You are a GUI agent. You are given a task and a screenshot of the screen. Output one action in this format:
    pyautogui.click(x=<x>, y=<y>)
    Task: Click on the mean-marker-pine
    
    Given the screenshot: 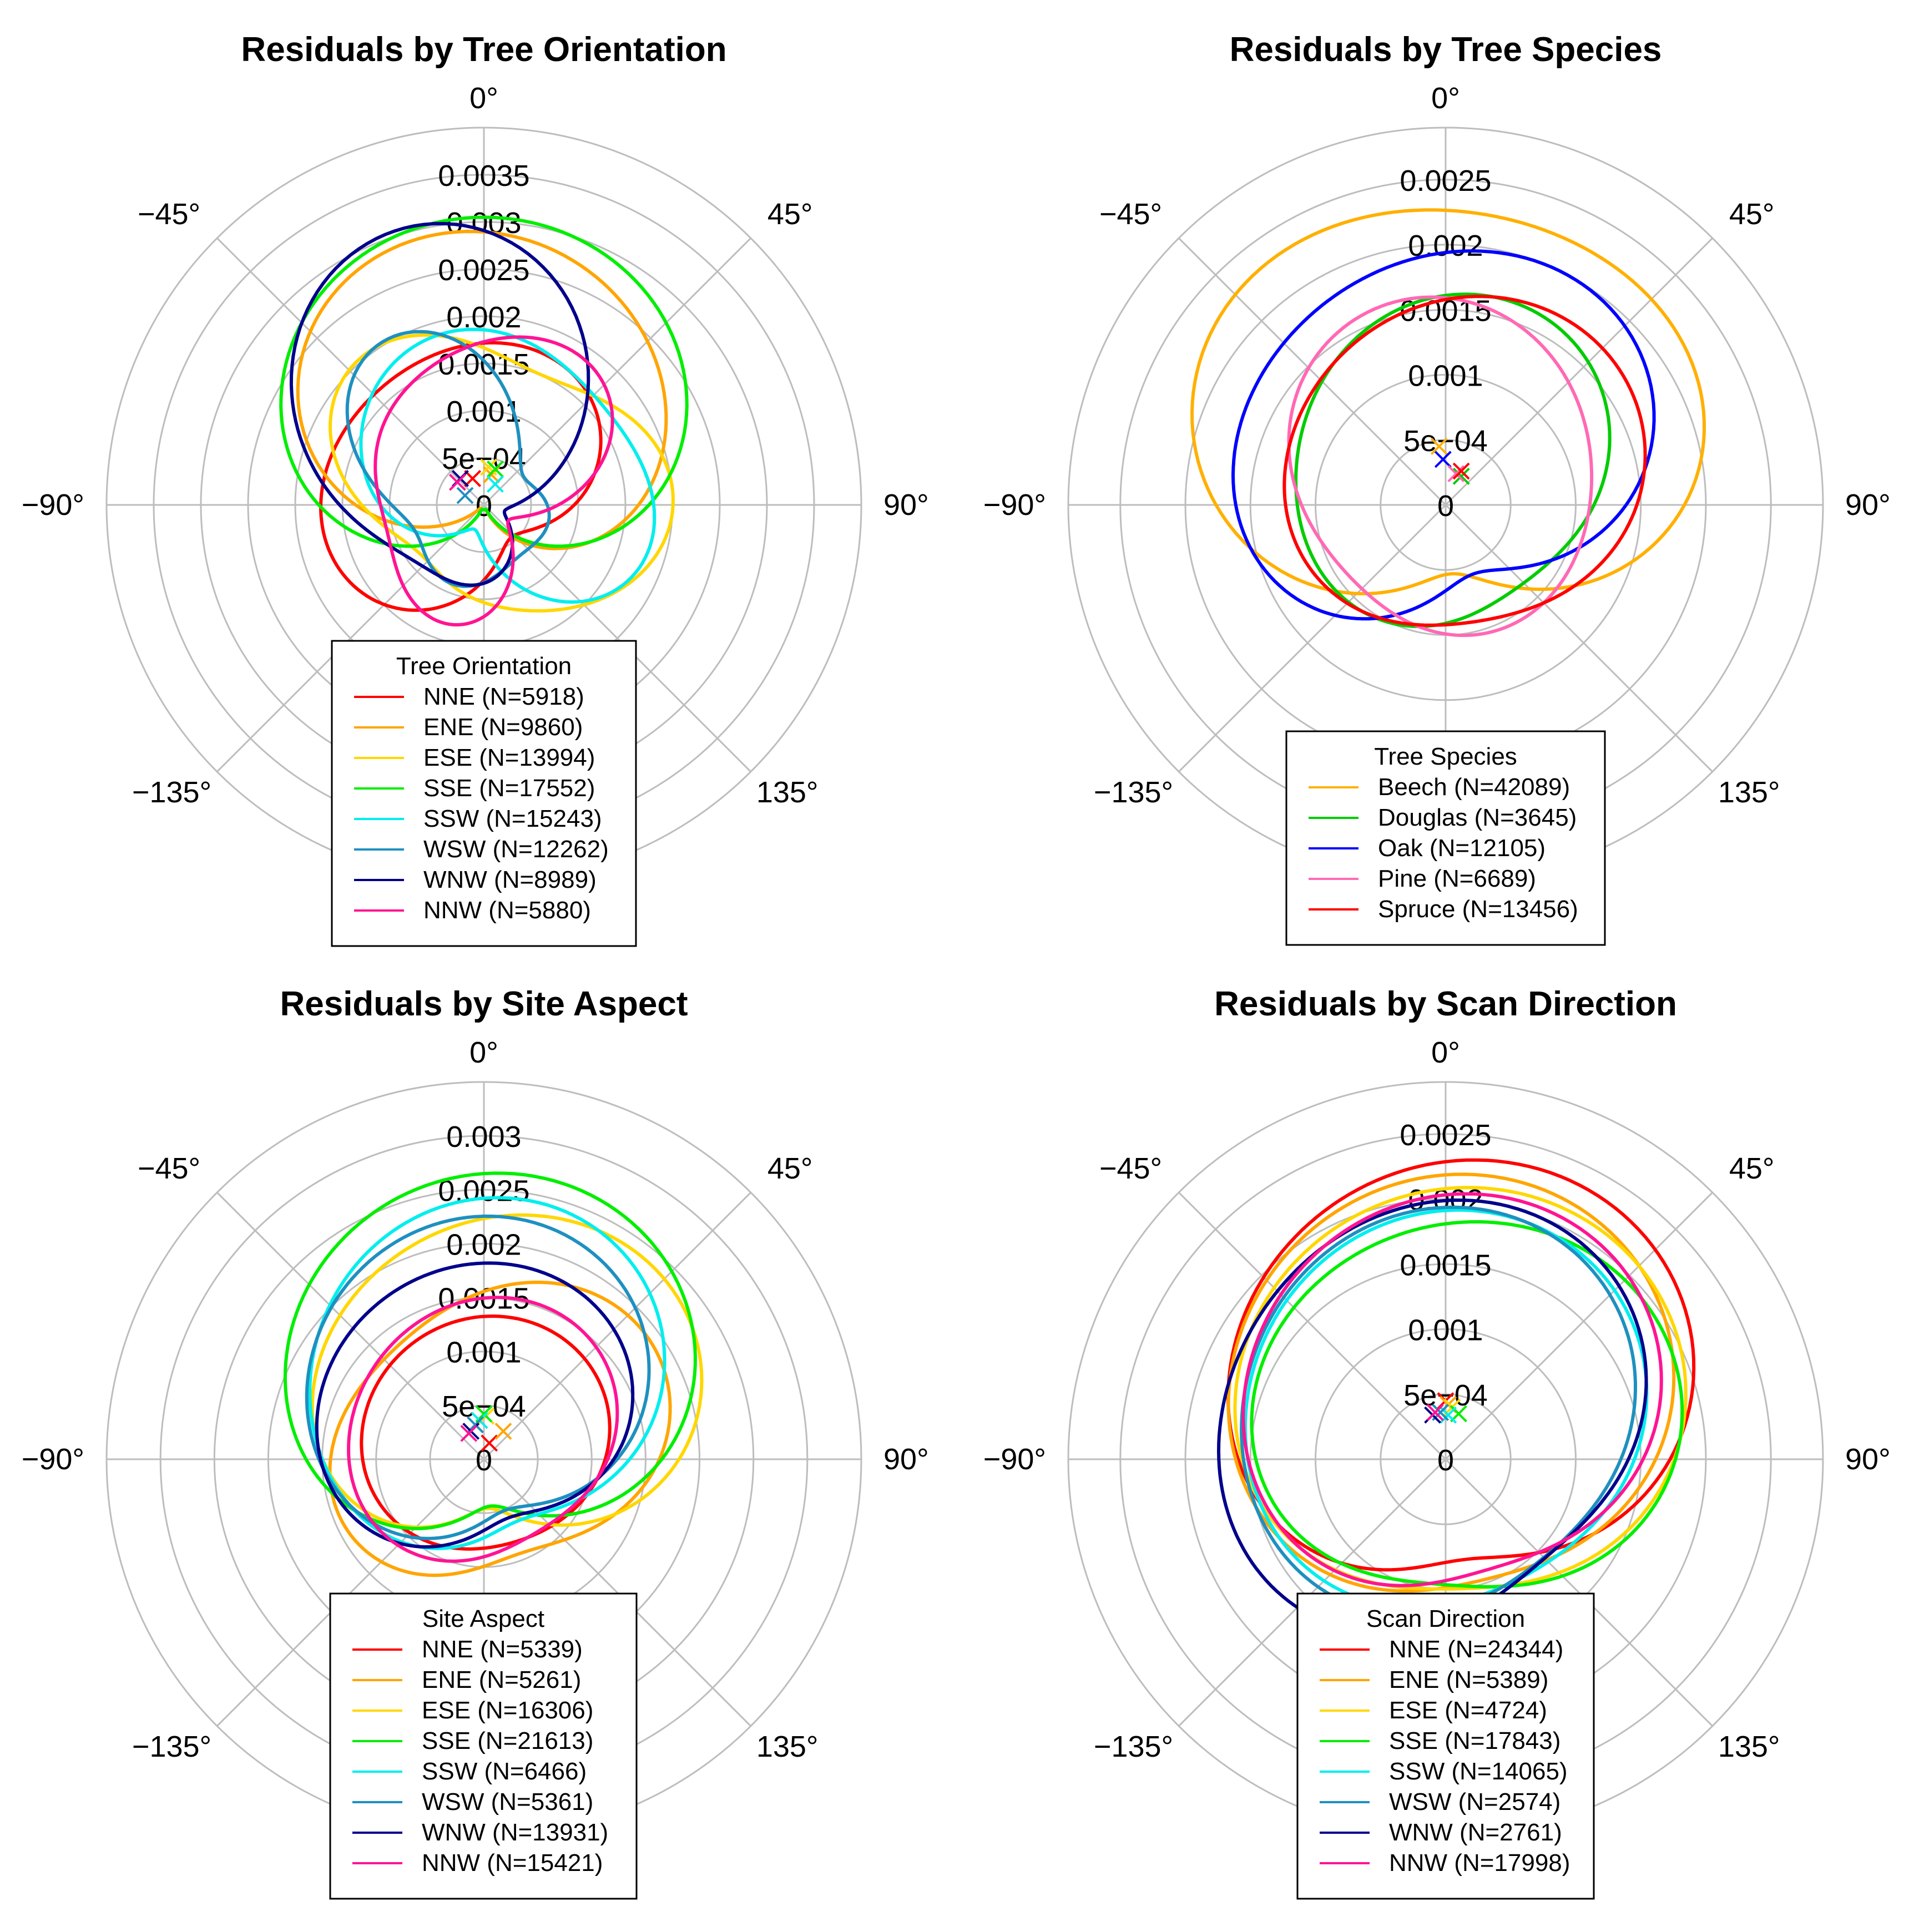 What is the action you would take?
    pyautogui.click(x=1456, y=474)
    